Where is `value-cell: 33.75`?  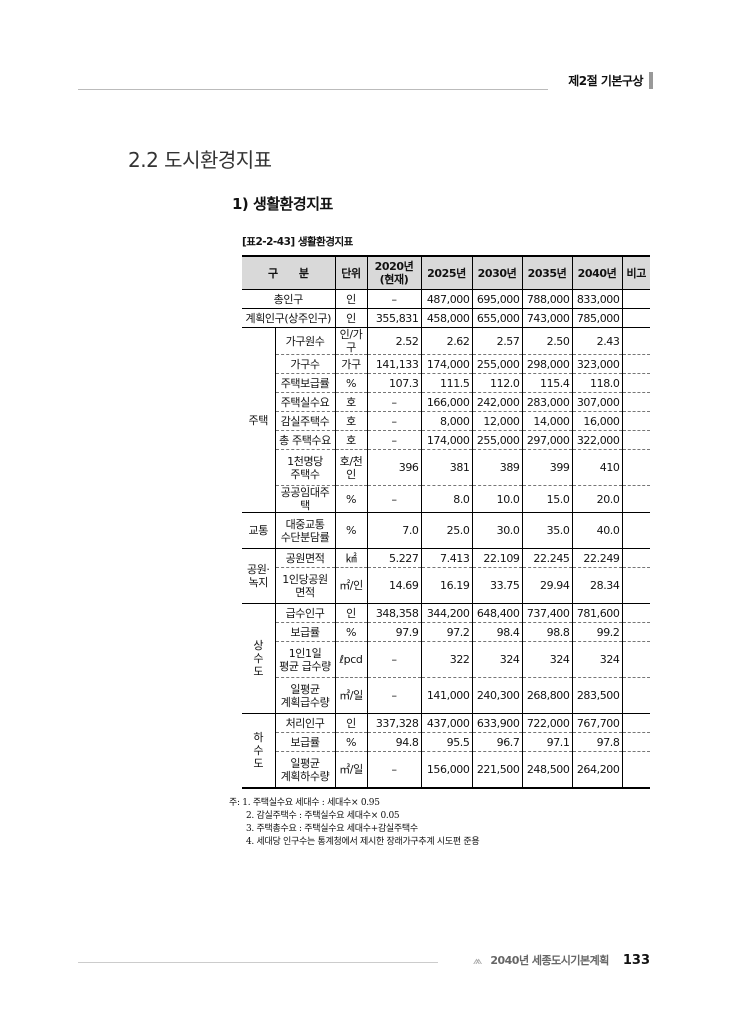
value-cell: 33.75 is located at coordinates (497, 585).